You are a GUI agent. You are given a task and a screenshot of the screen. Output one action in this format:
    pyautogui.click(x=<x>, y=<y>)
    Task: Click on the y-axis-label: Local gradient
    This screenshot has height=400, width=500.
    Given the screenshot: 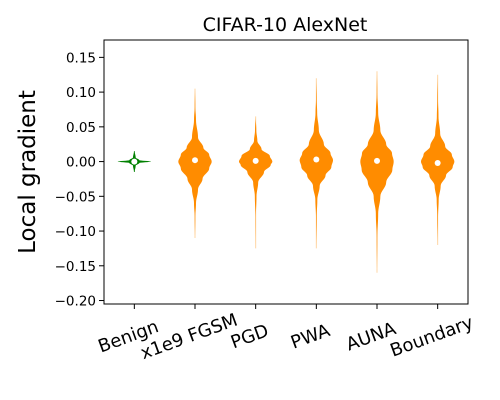 What is the action you would take?
    pyautogui.click(x=28, y=172)
    